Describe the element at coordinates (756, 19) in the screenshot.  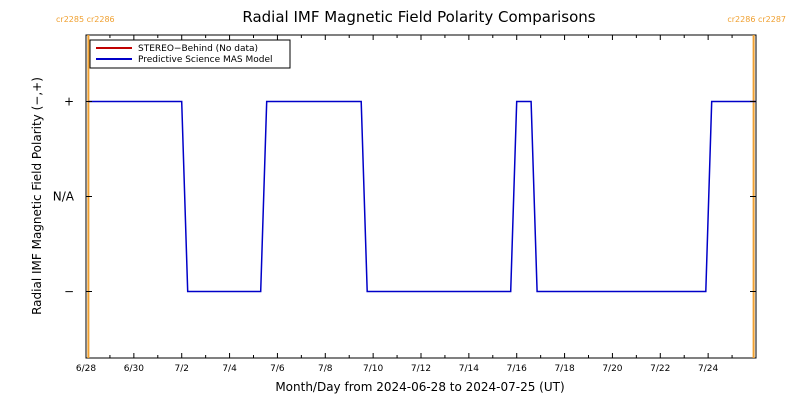
I see `rotation-label-right: cr2286 cr2287` at that location.